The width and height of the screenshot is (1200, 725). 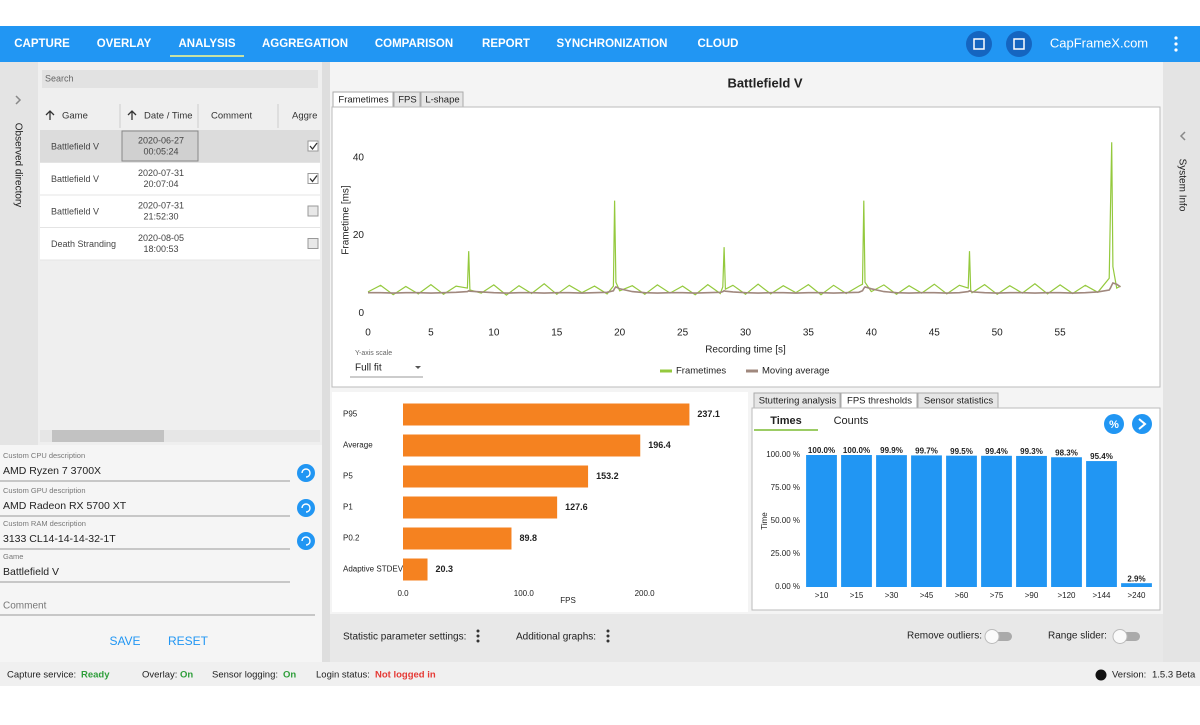 What do you see at coordinates (1032, 595) in the screenshot?
I see `category-label: >90` at bounding box center [1032, 595].